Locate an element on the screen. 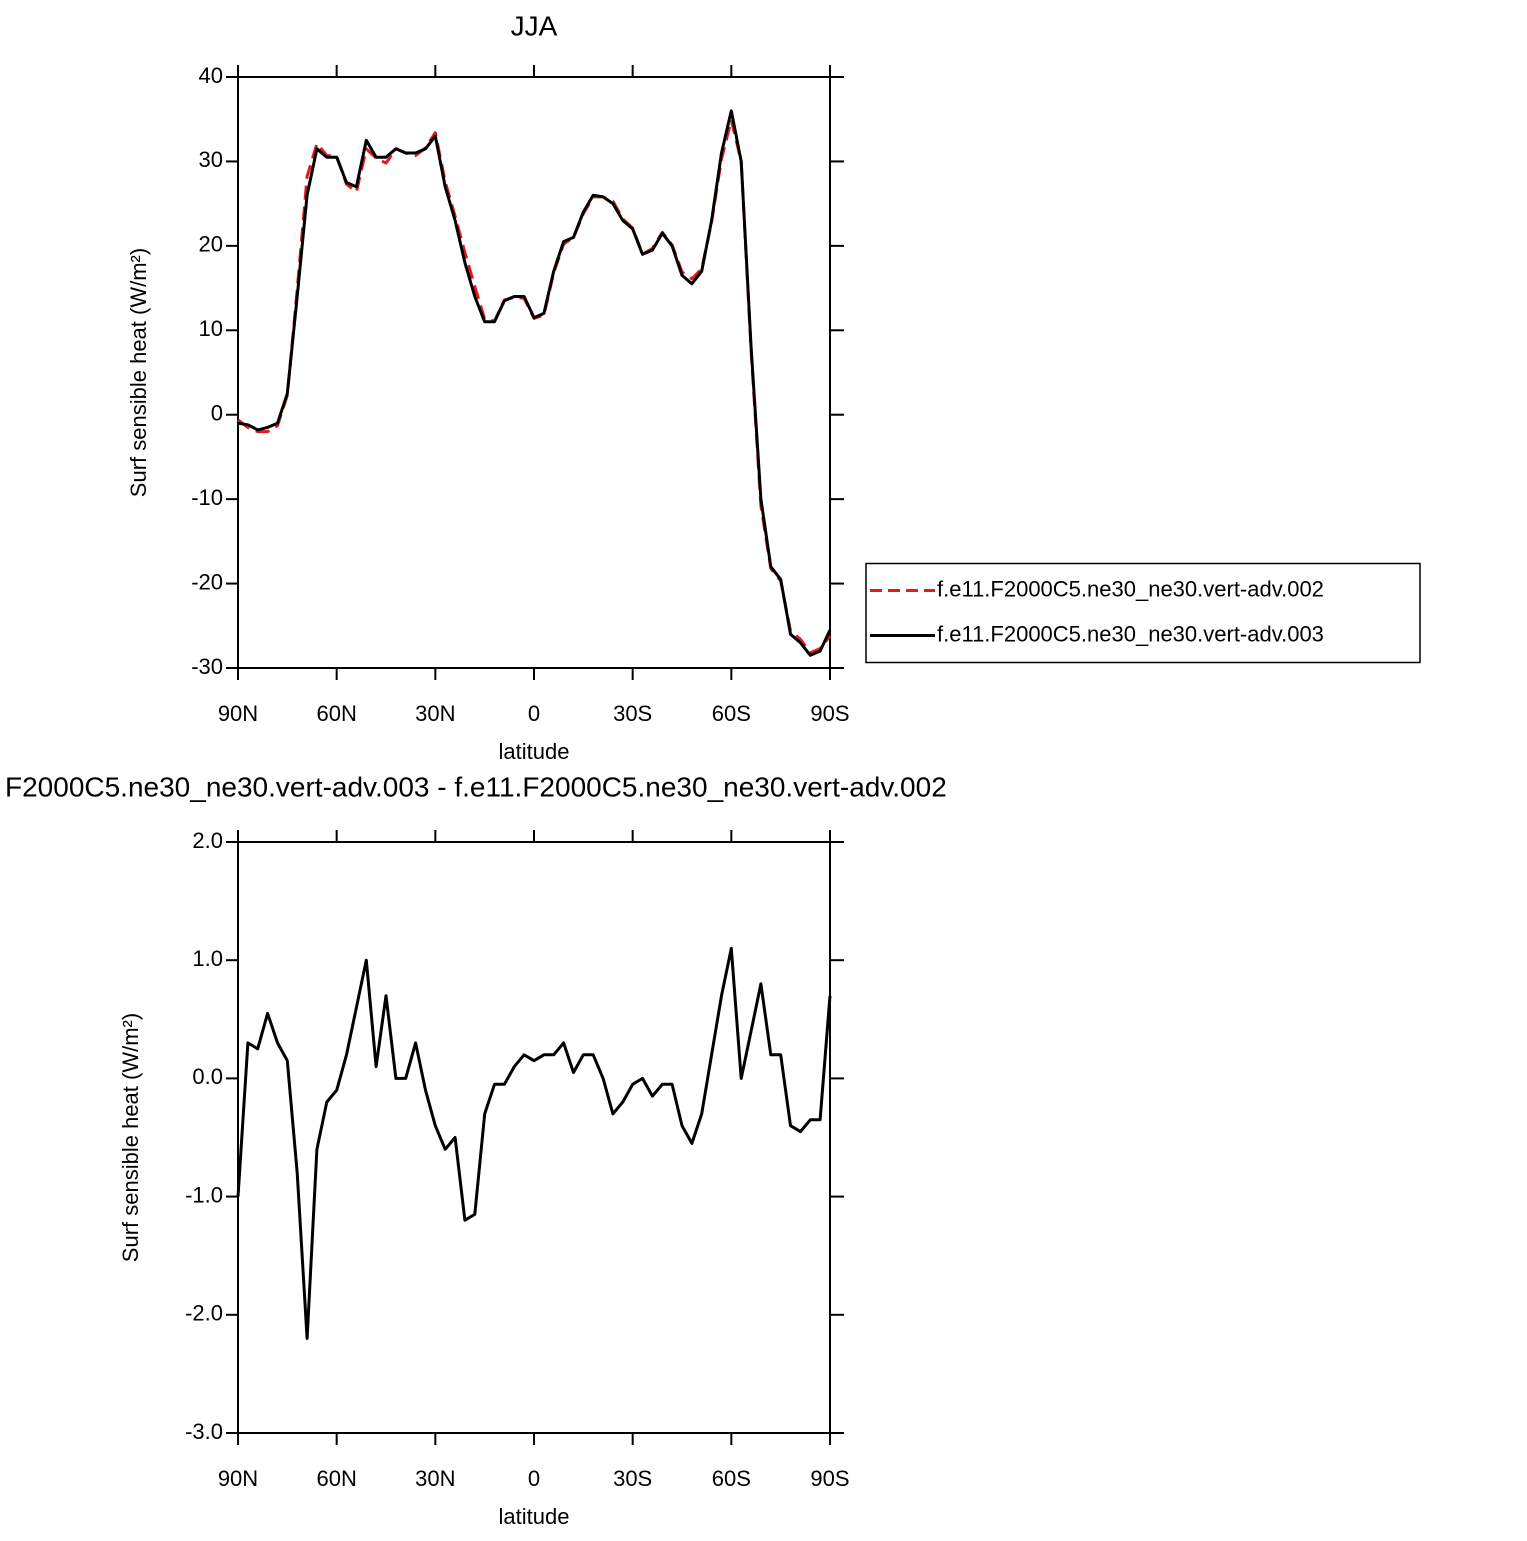 The image size is (1527, 1541). y-tick-label: -1.0 is located at coordinates (204, 1194).